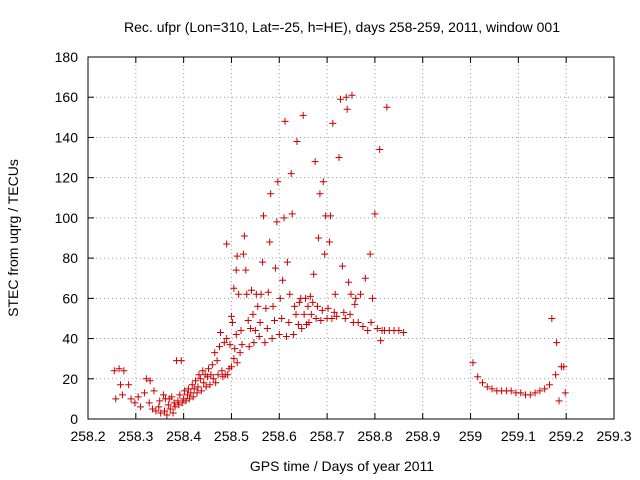 Image resolution: width=640 pixels, height=480 pixels. I want to click on y-tick-label: 60, so click(70, 298).